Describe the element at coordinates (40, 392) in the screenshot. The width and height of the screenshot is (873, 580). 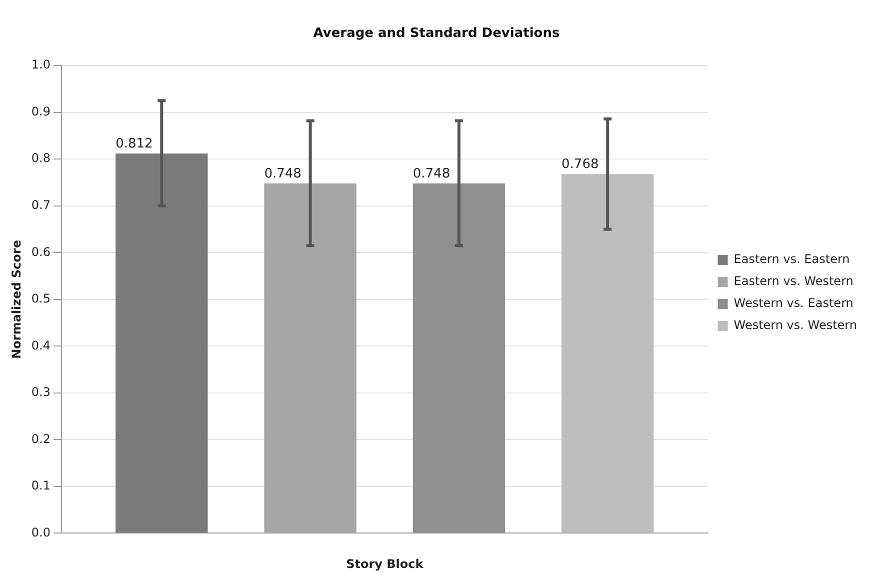
I see `y-tick-label: 0.3` at that location.